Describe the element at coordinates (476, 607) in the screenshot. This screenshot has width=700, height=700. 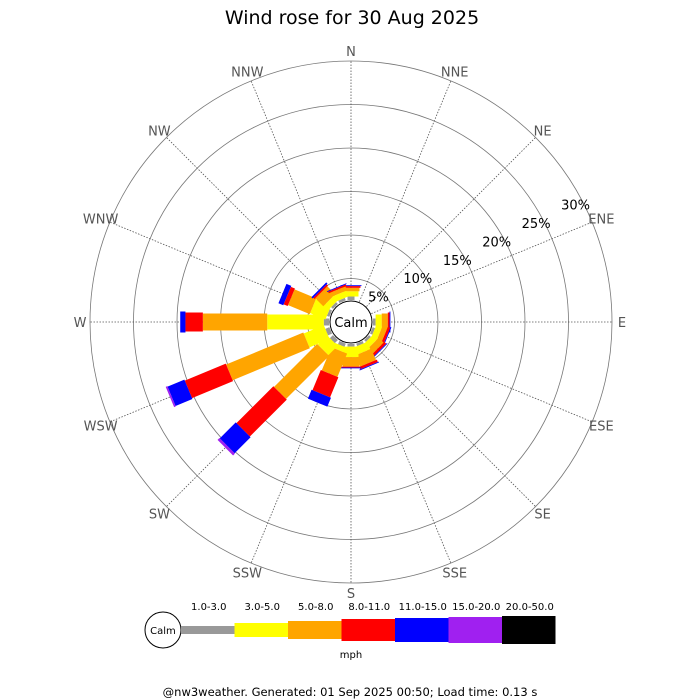
I see `legend-label-5: 15.0-20.0` at that location.